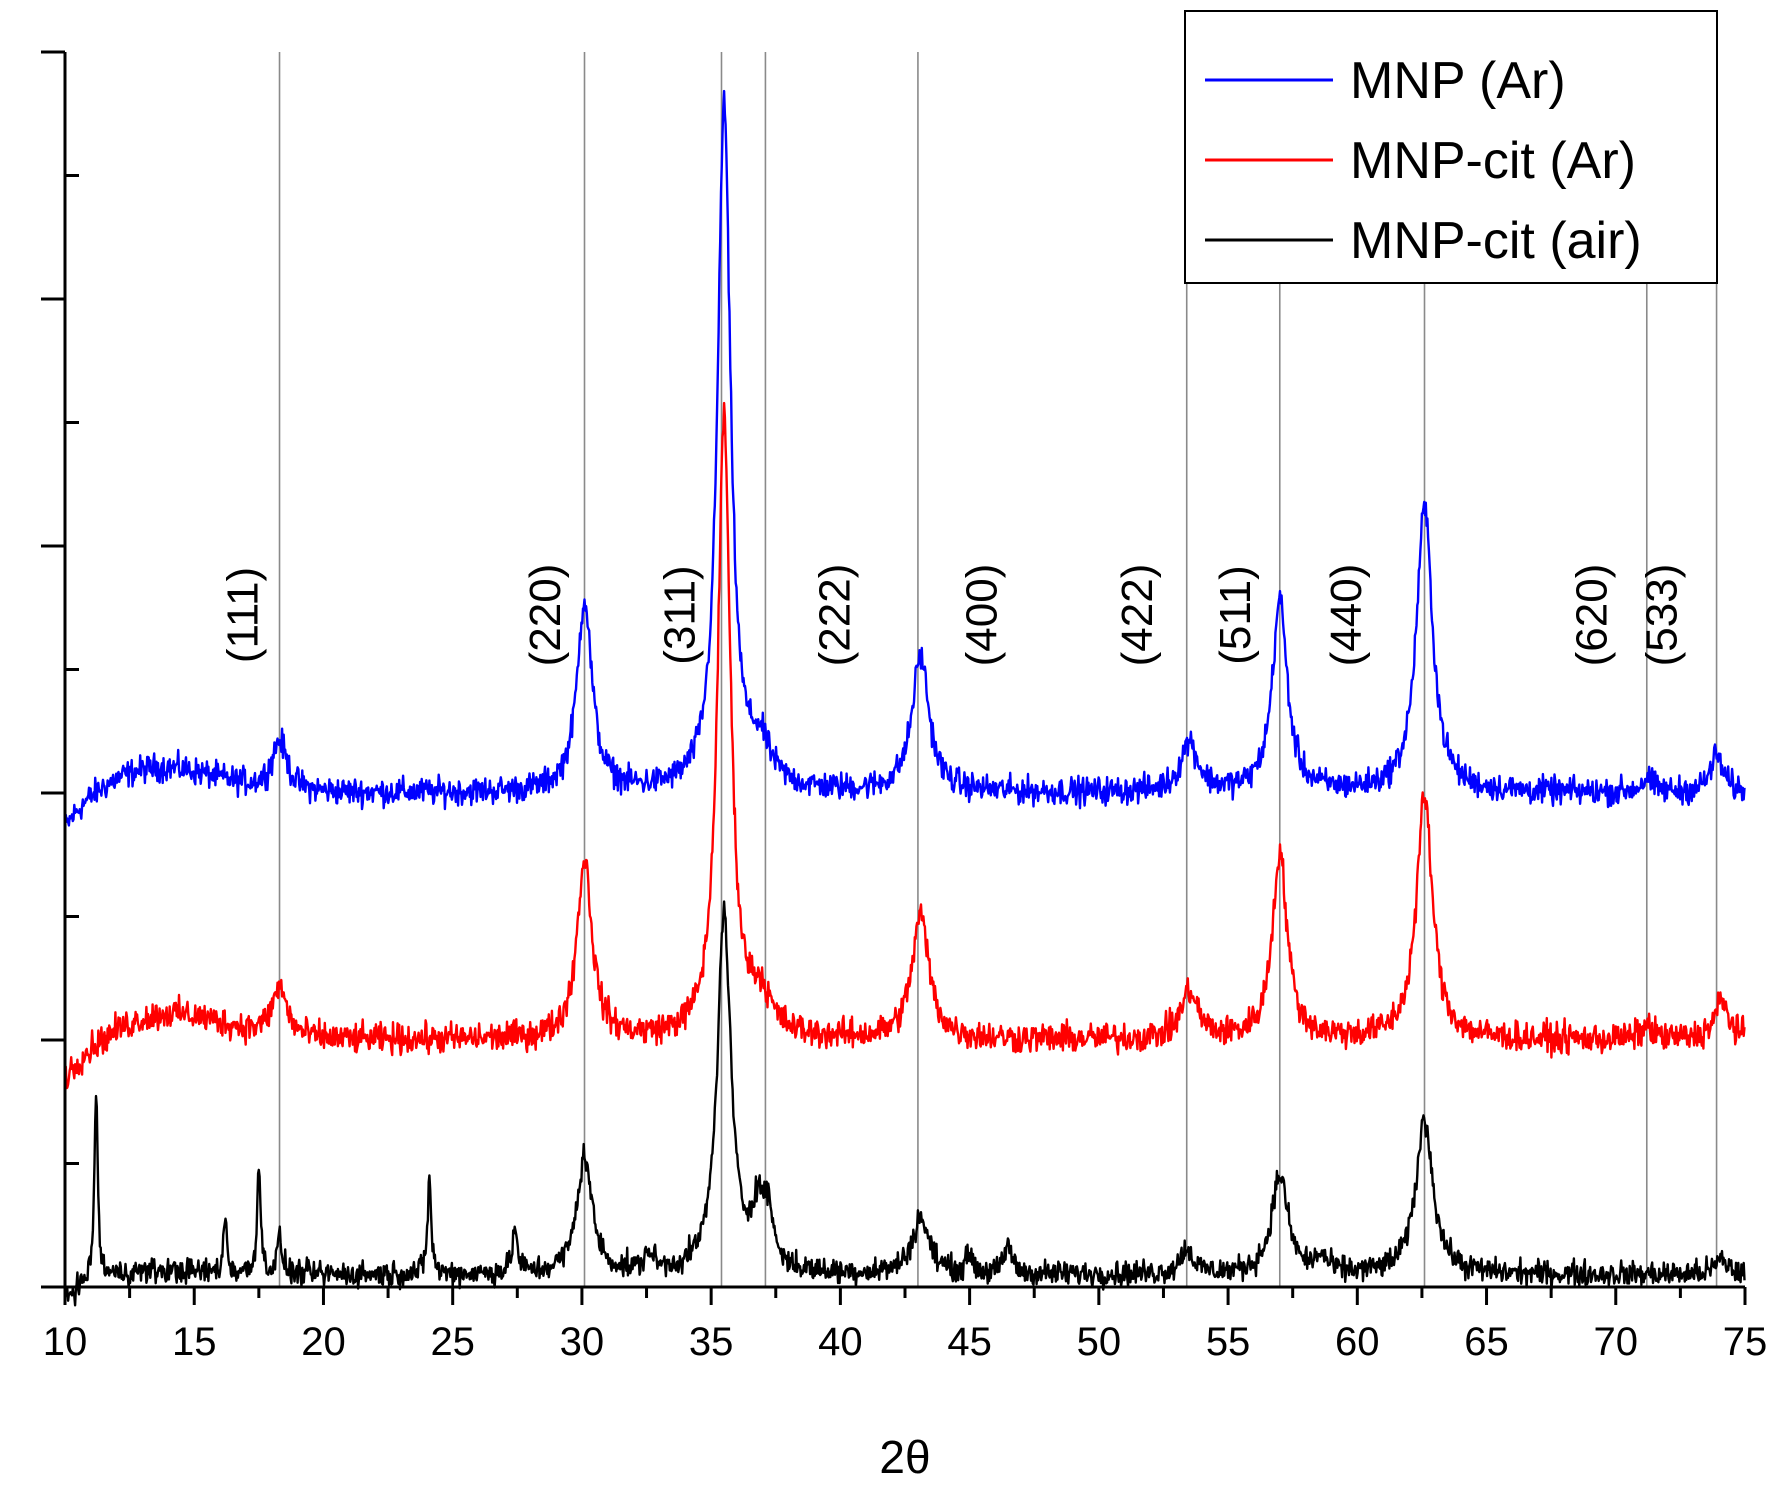 The height and width of the screenshot is (1507, 1787). What do you see at coordinates (323, 1342) in the screenshot?
I see `x-tick-label-20: 20` at bounding box center [323, 1342].